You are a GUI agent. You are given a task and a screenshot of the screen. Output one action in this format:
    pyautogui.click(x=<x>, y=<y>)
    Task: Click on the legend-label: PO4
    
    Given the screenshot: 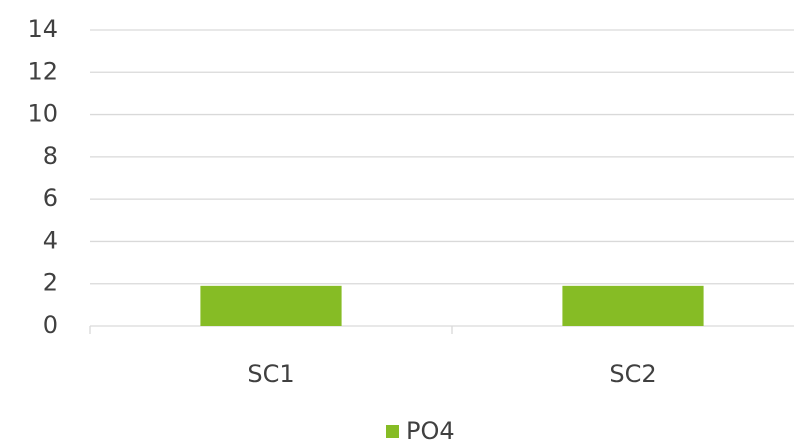 What is the action you would take?
    pyautogui.click(x=430, y=430)
    